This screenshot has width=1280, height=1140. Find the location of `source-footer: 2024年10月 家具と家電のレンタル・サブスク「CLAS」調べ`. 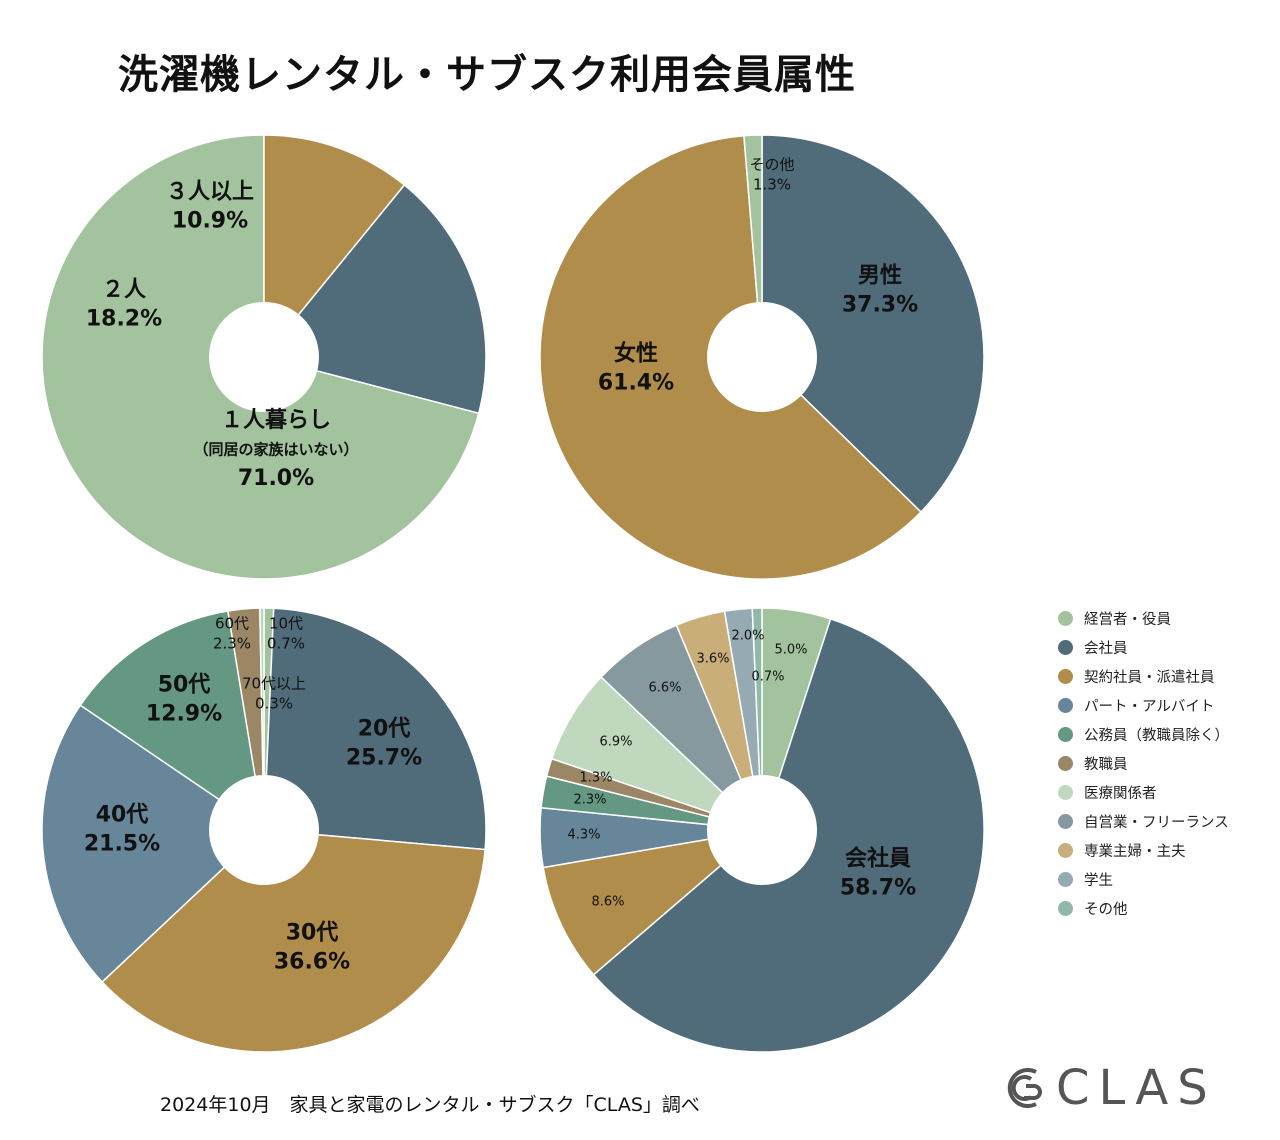

source-footer: 2024年10月 家具と家電のレンタル・サブスク「CLAS」調べ is located at coordinates (430, 1105).